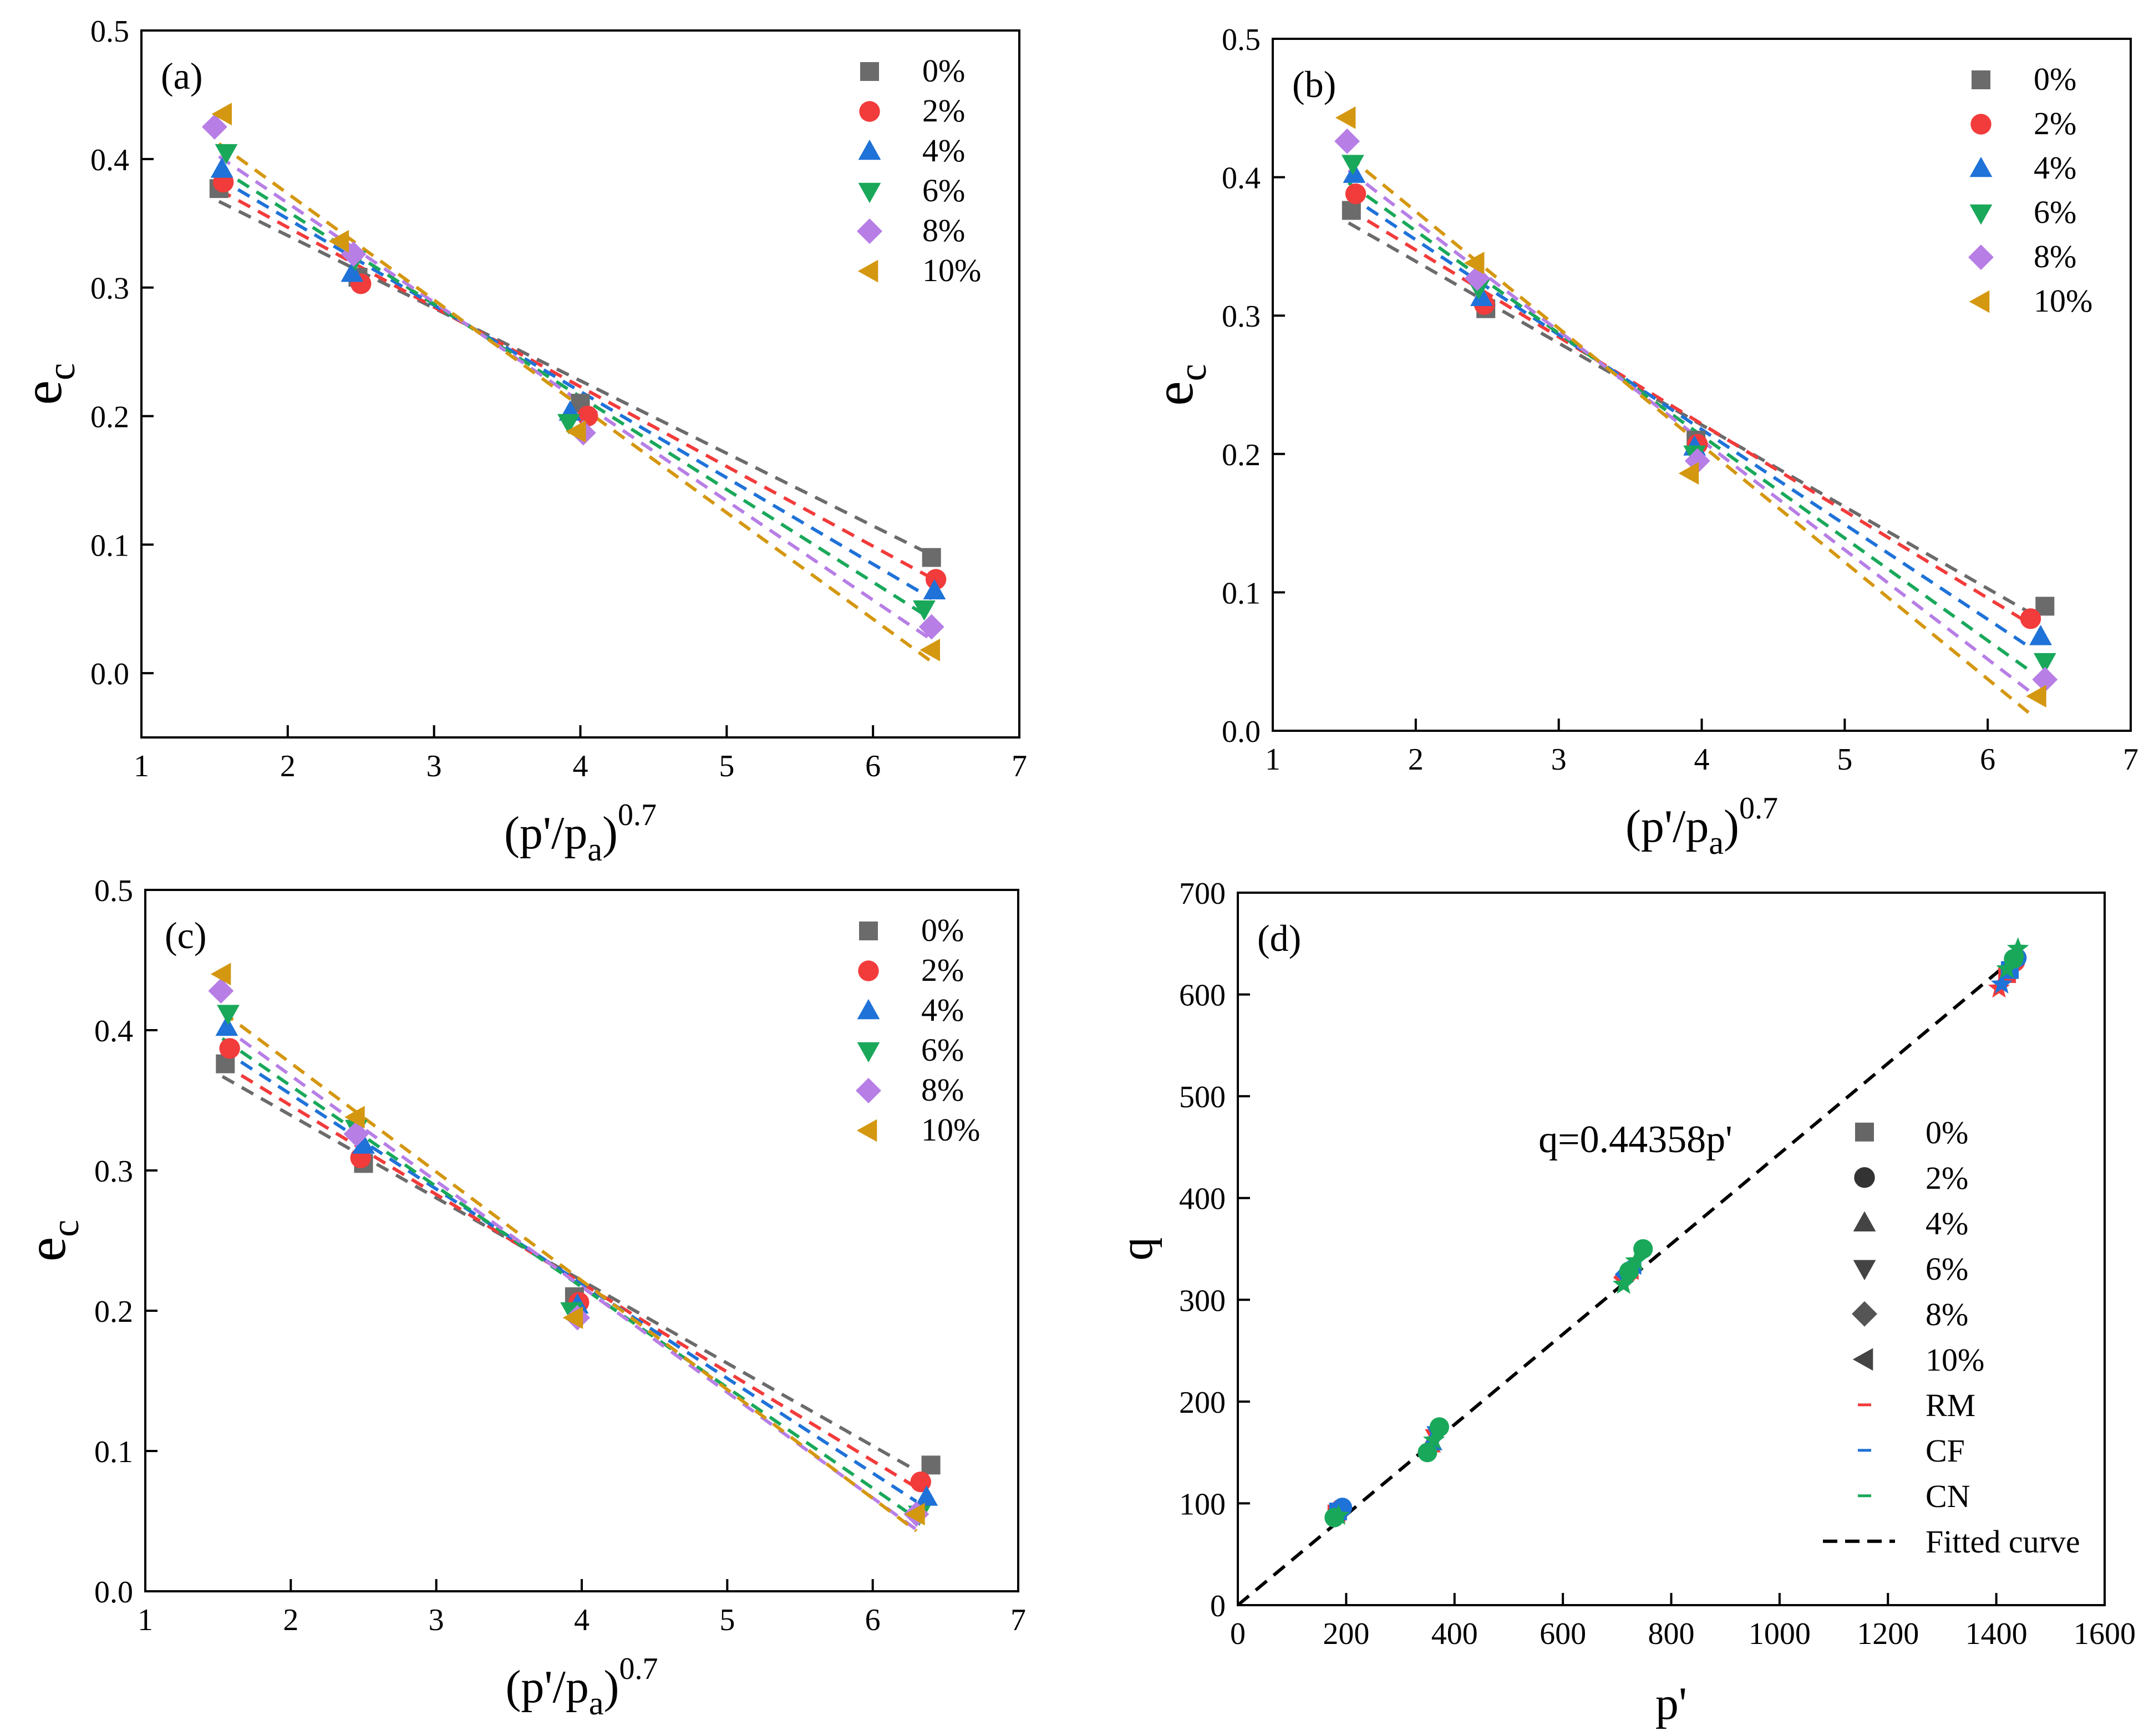 The image size is (2154, 1736). I want to click on legend-marker-10pct, so click(866, 1130).